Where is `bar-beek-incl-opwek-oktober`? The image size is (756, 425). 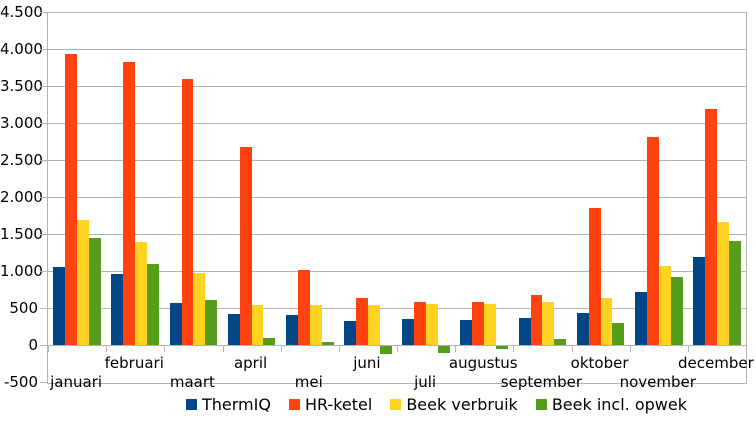
bar-beek-incl-opwek-oktober is located at coordinates (618, 333).